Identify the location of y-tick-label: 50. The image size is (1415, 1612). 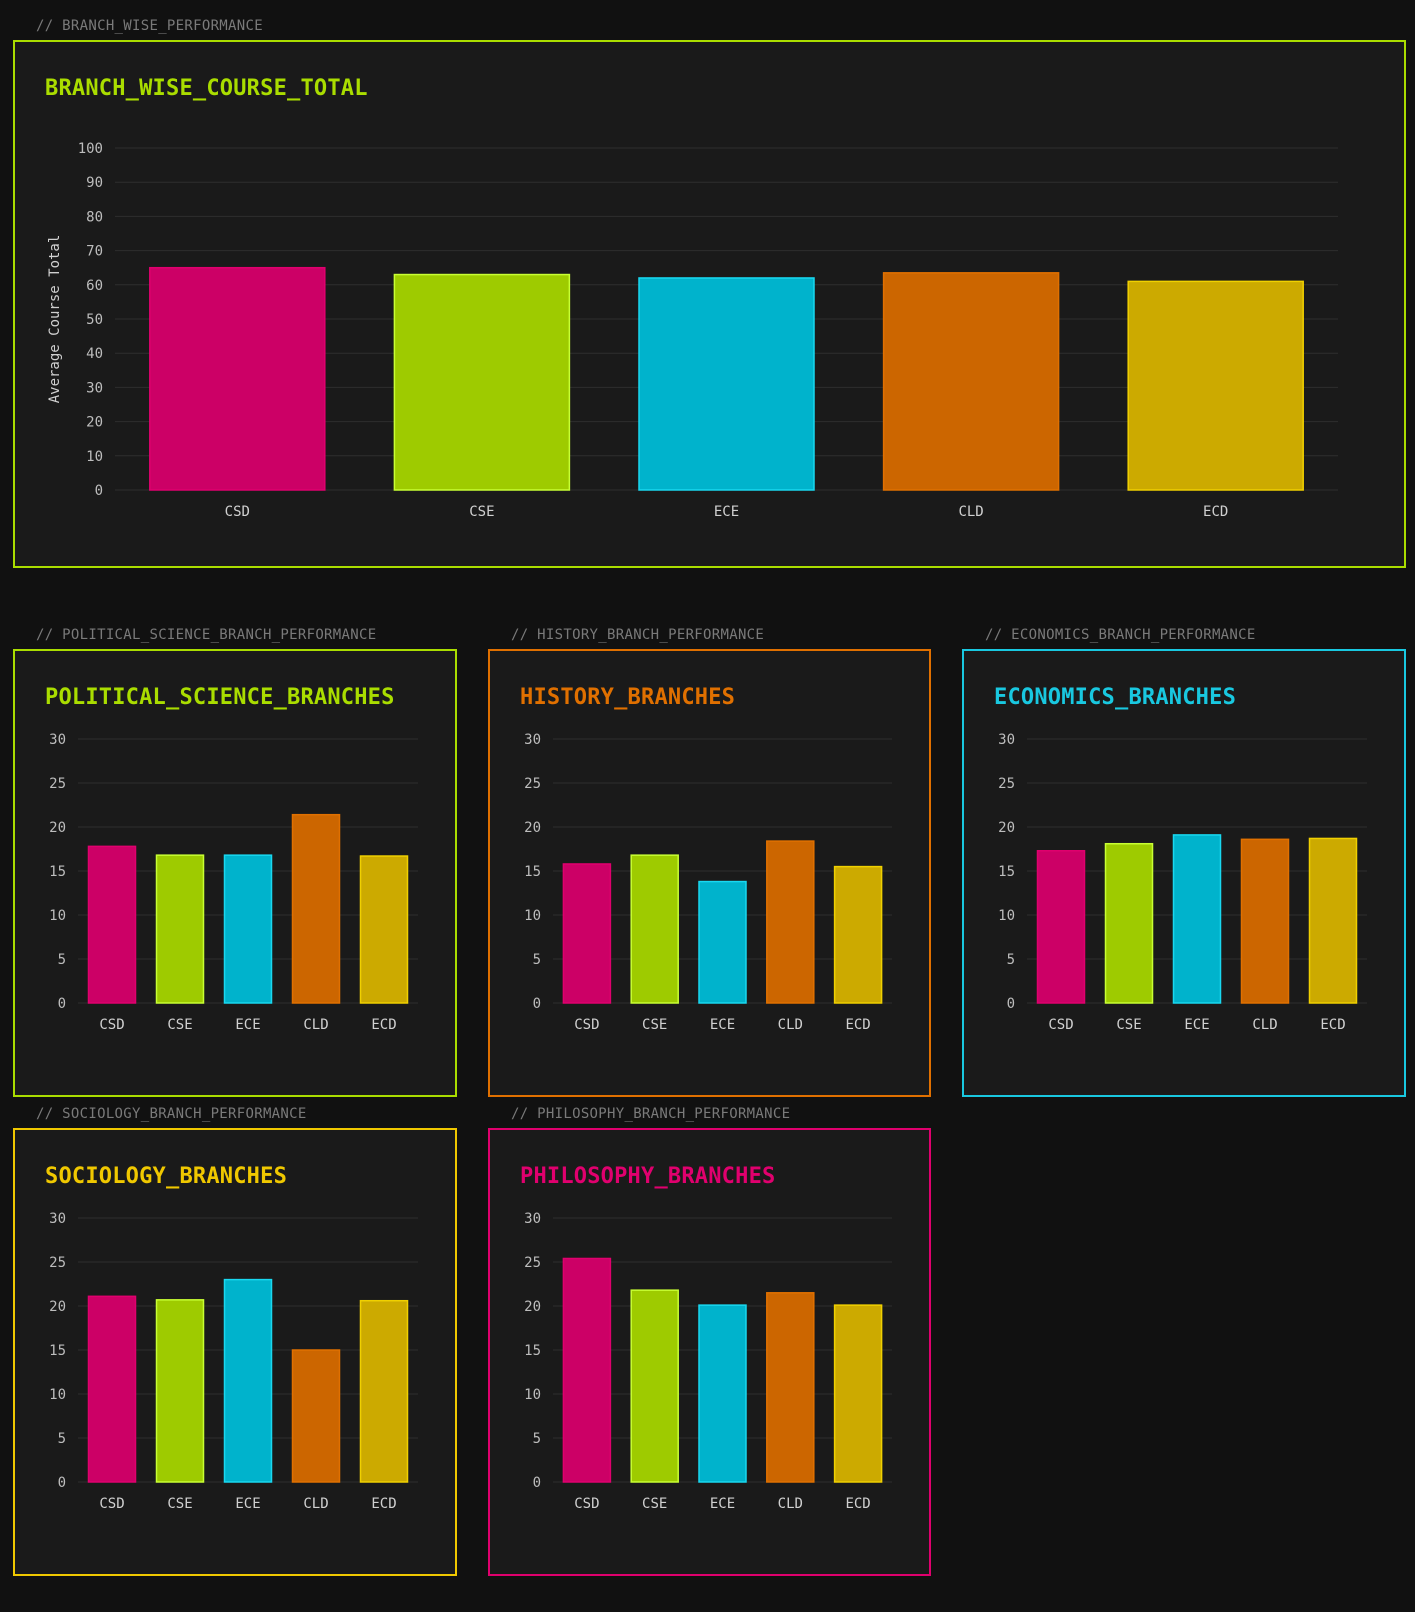
(94, 320).